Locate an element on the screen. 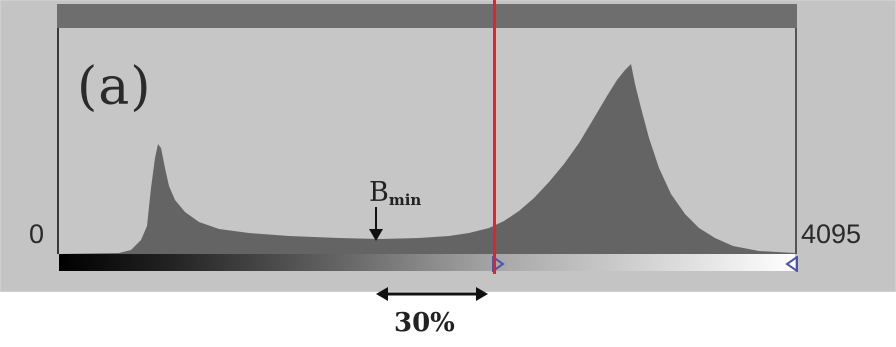 This screenshot has width=896, height=347. axis-max-label: 4095 is located at coordinates (831, 234).